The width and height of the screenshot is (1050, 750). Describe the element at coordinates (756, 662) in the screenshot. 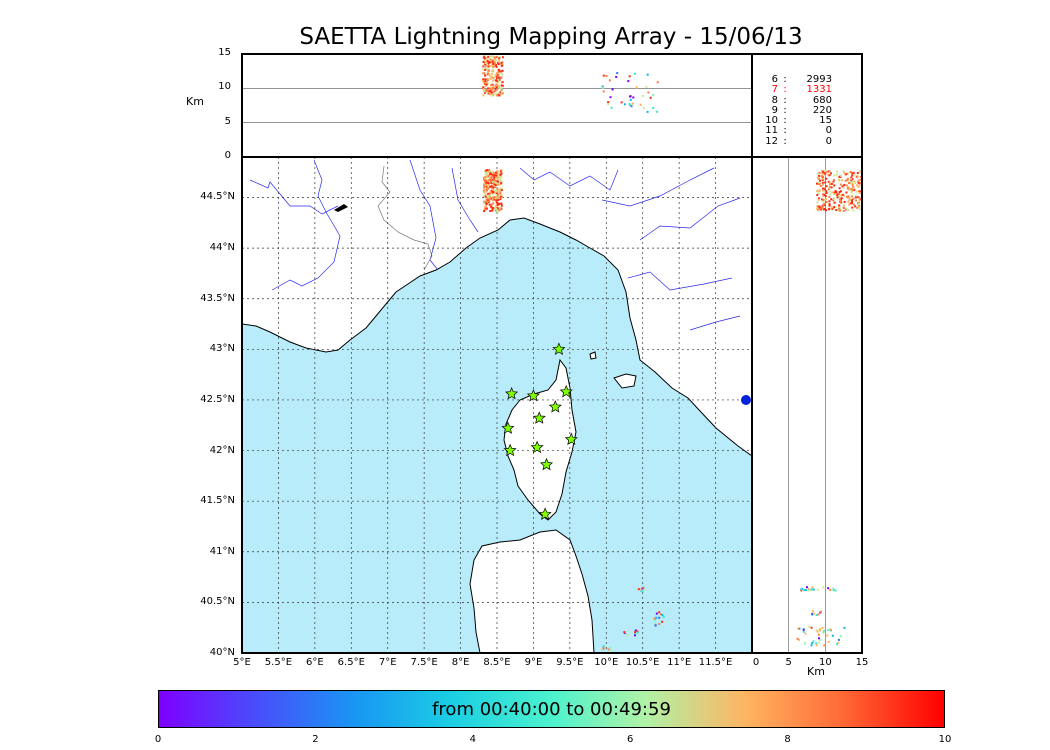

I see `side-tick: 0` at that location.